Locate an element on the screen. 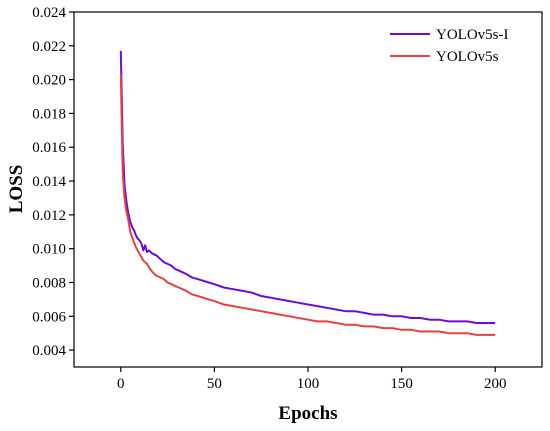 This screenshot has width=550, height=431. legend: YOLOv5s-I YOLOv5s is located at coordinates (449, 46).